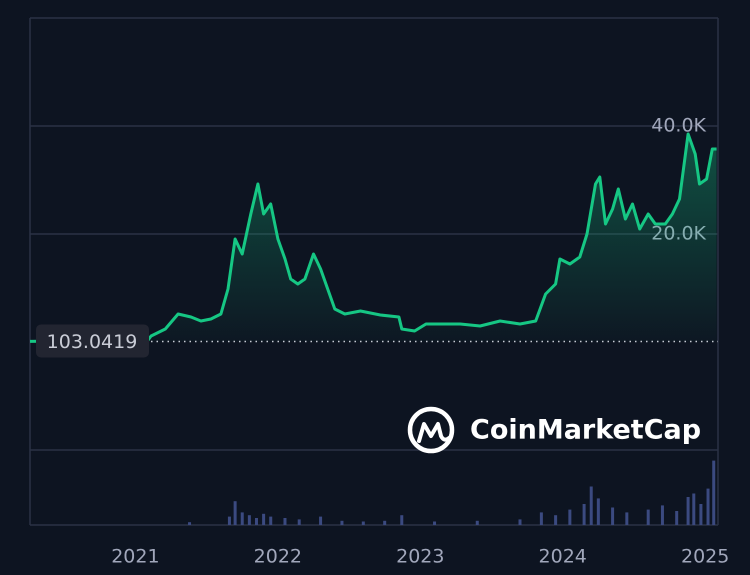 Image resolution: width=750 pixels, height=575 pixels. What do you see at coordinates (135, 557) in the screenshot?
I see `x-tick-label: 2021` at bounding box center [135, 557].